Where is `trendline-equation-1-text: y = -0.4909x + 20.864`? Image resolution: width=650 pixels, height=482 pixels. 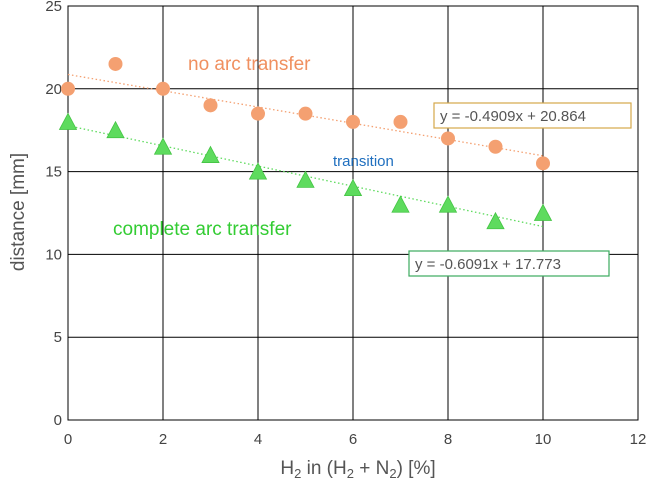
trendline-equation-1-text: y = -0.4909x + 20.864 is located at coordinates (513, 116).